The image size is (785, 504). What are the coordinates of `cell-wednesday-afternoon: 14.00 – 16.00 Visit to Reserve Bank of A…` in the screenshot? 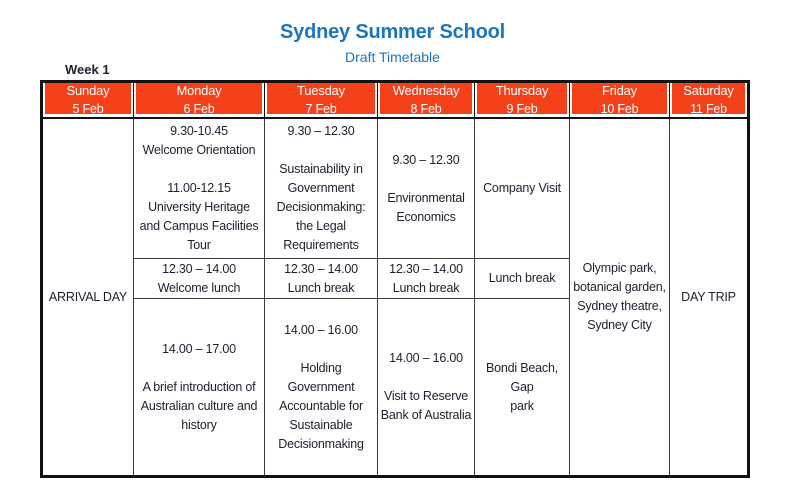 It's located at (425, 386).